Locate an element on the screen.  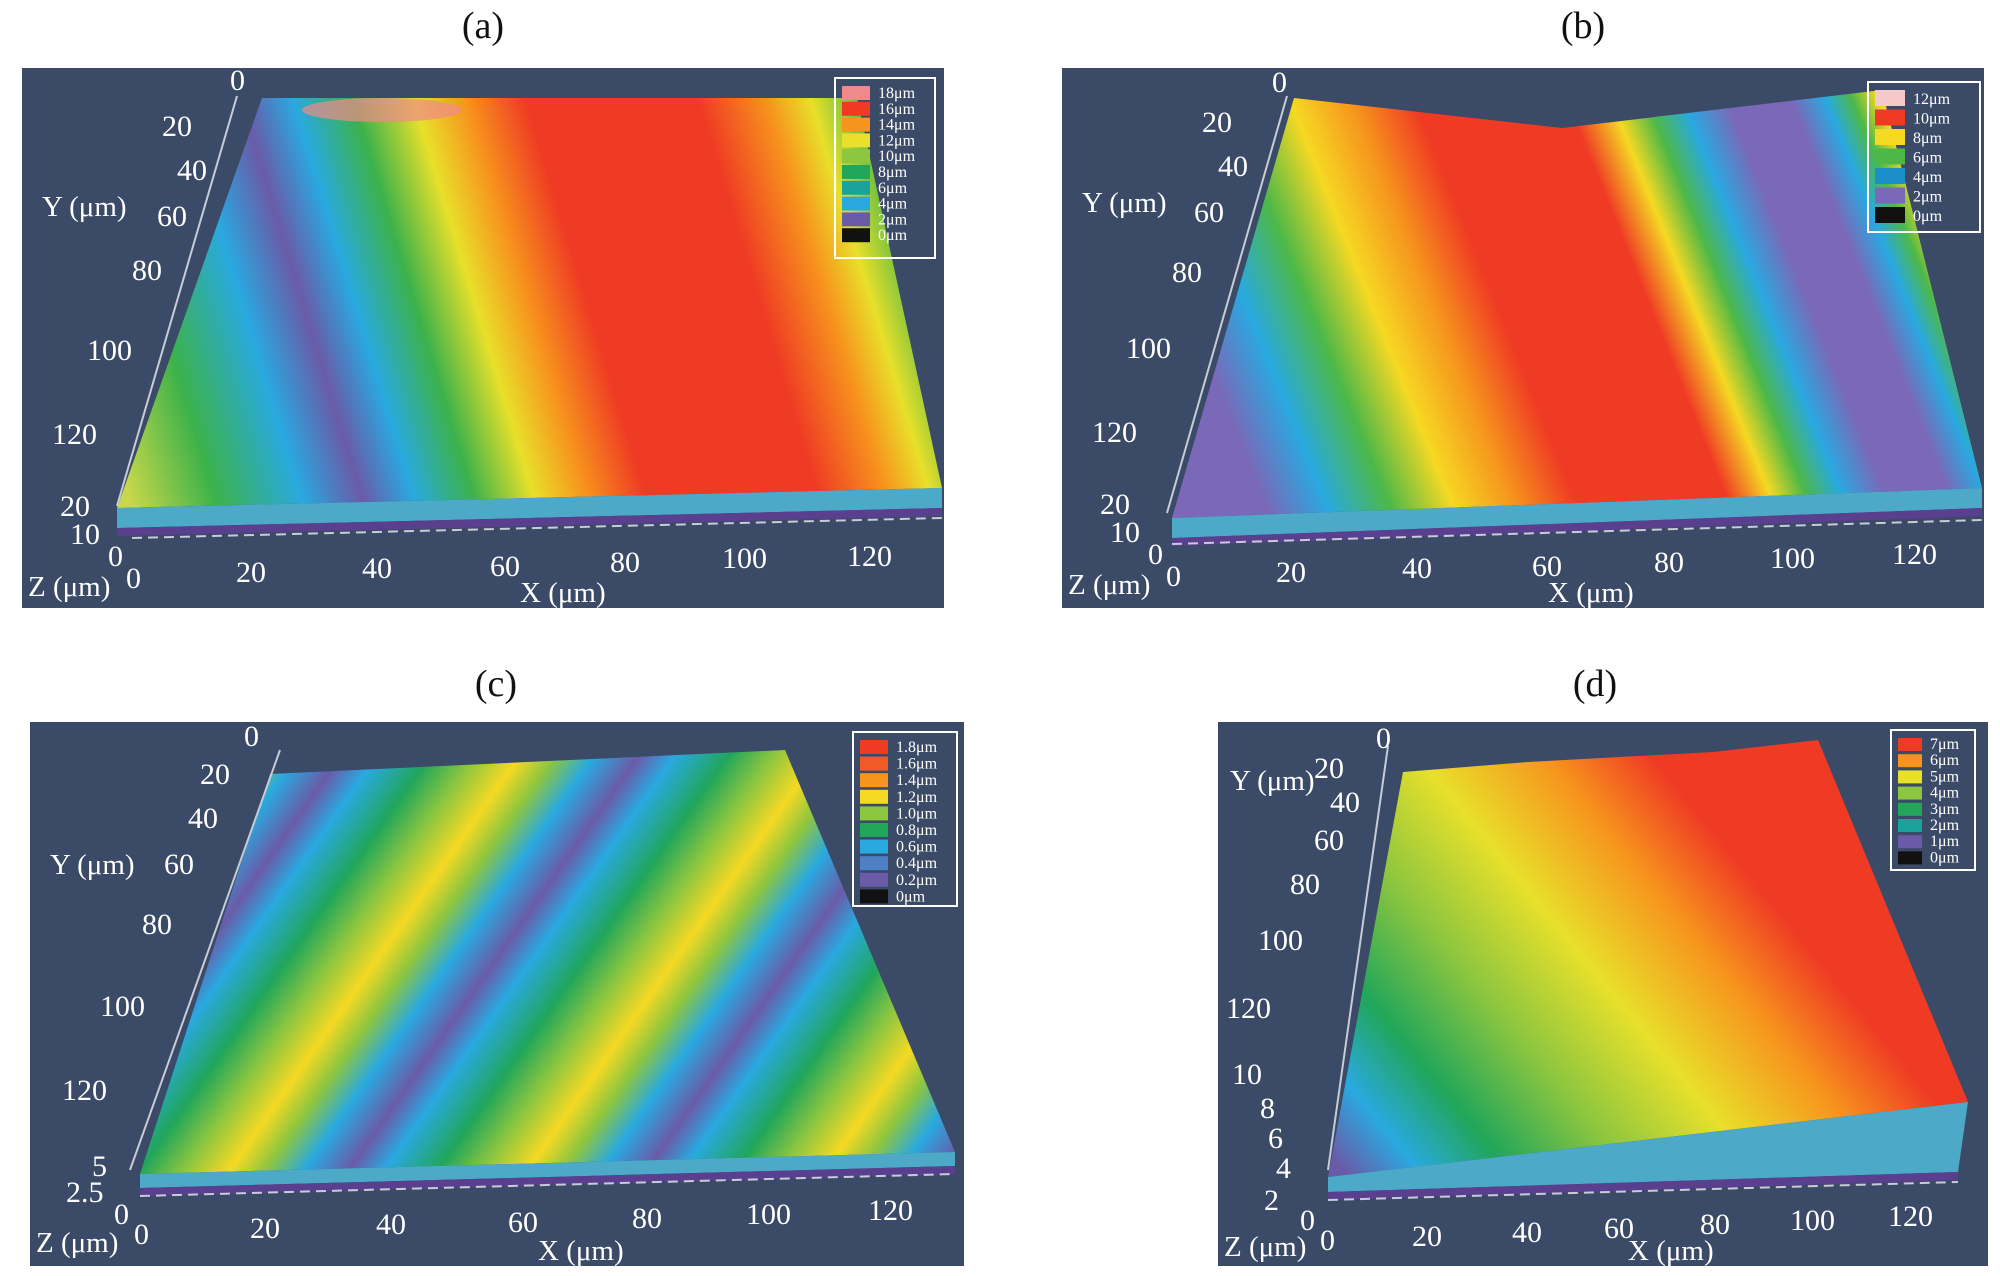
legend-label: 14μm is located at coordinates (897, 125).